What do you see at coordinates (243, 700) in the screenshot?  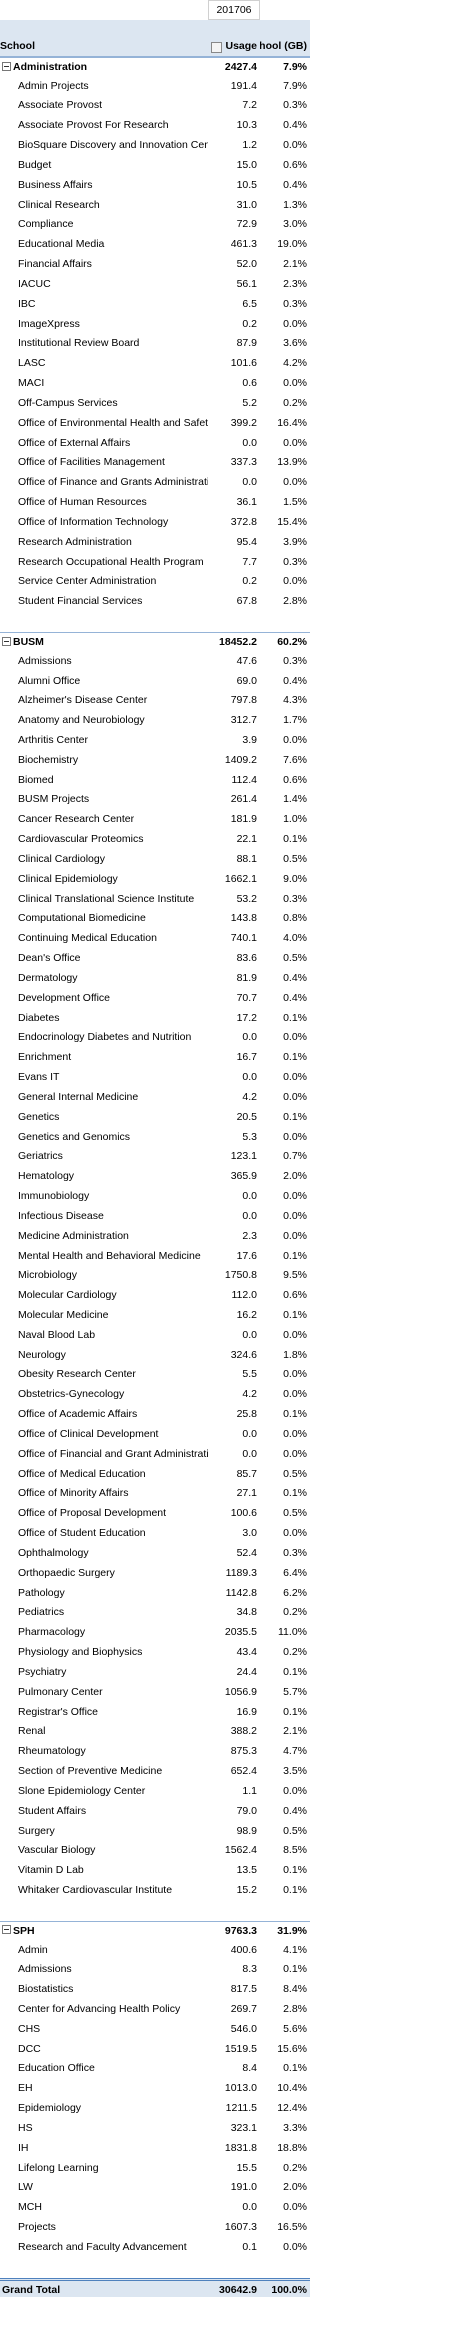 I see `dept-usage: 797.8` at bounding box center [243, 700].